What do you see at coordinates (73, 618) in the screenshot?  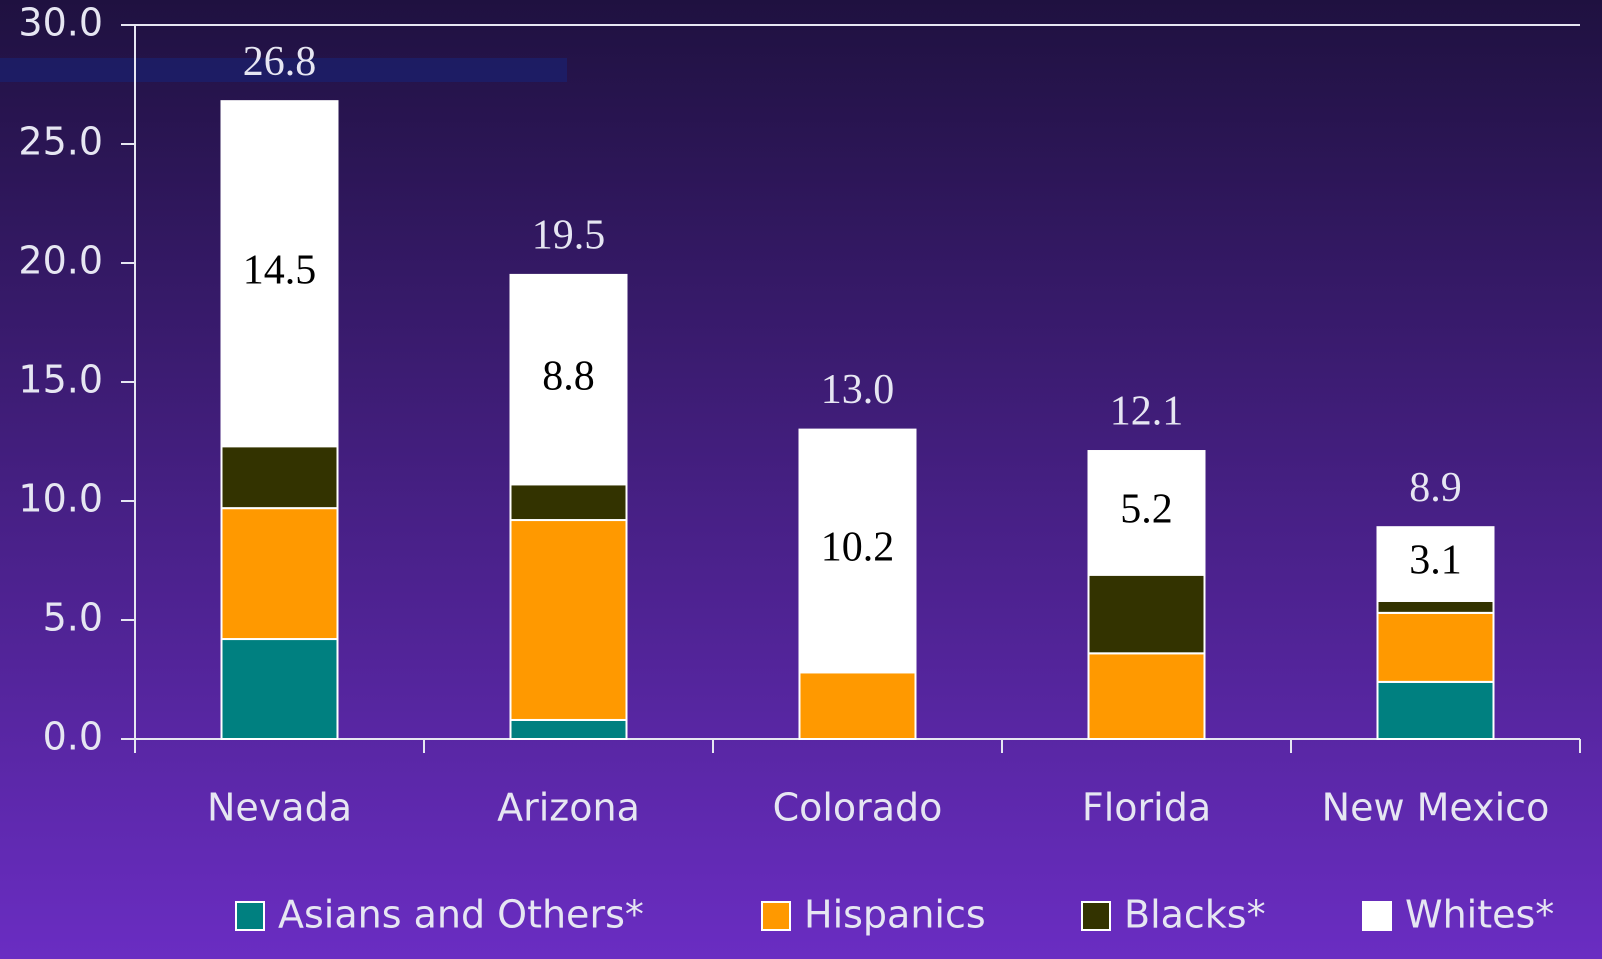 I see `y-tick-label: 5.0` at bounding box center [73, 618].